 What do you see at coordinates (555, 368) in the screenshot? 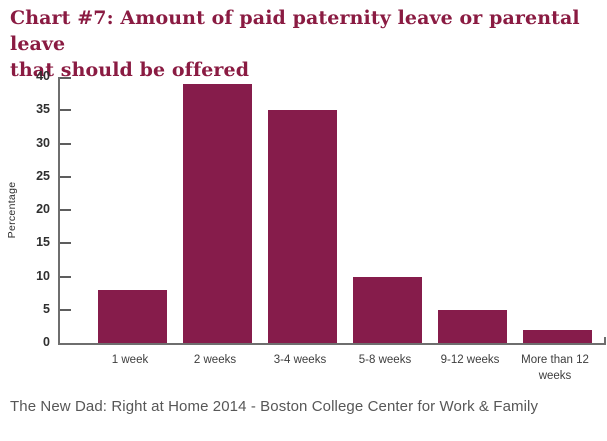
I see `x-tick-label: More than 12 weeks` at bounding box center [555, 368].